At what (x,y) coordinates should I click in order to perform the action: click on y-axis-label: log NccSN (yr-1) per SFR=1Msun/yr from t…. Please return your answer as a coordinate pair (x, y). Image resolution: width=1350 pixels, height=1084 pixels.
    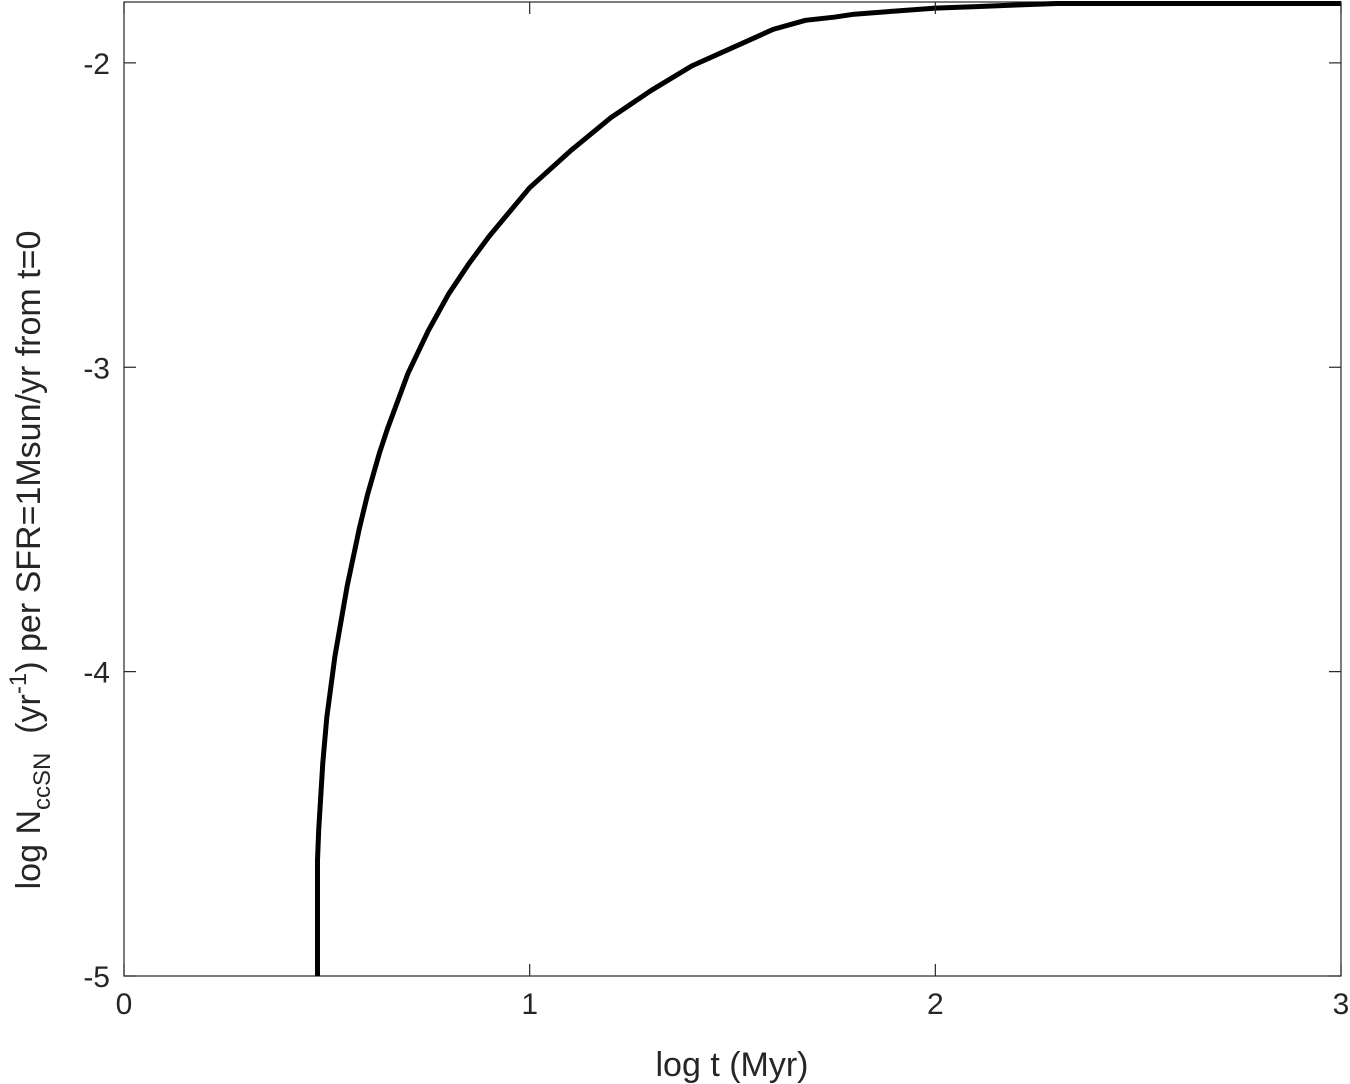
    Looking at the image, I should click on (30, 560).